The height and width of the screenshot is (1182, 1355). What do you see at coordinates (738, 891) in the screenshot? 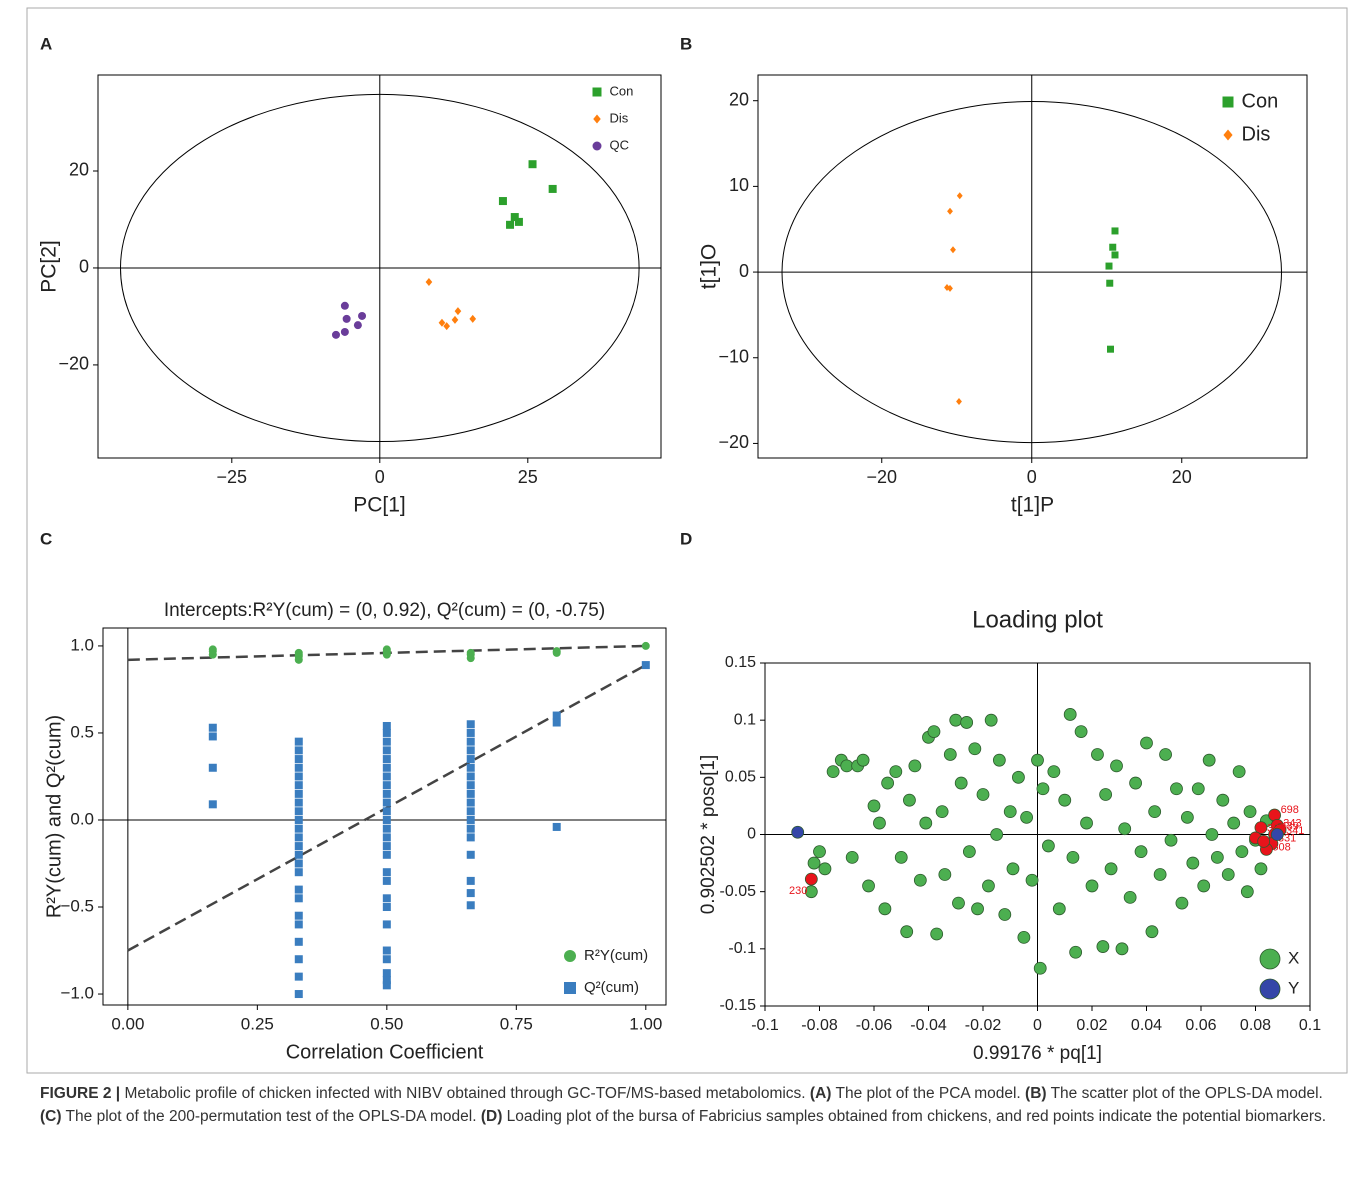
I see `y-tick-label: -0.05` at bounding box center [738, 891].